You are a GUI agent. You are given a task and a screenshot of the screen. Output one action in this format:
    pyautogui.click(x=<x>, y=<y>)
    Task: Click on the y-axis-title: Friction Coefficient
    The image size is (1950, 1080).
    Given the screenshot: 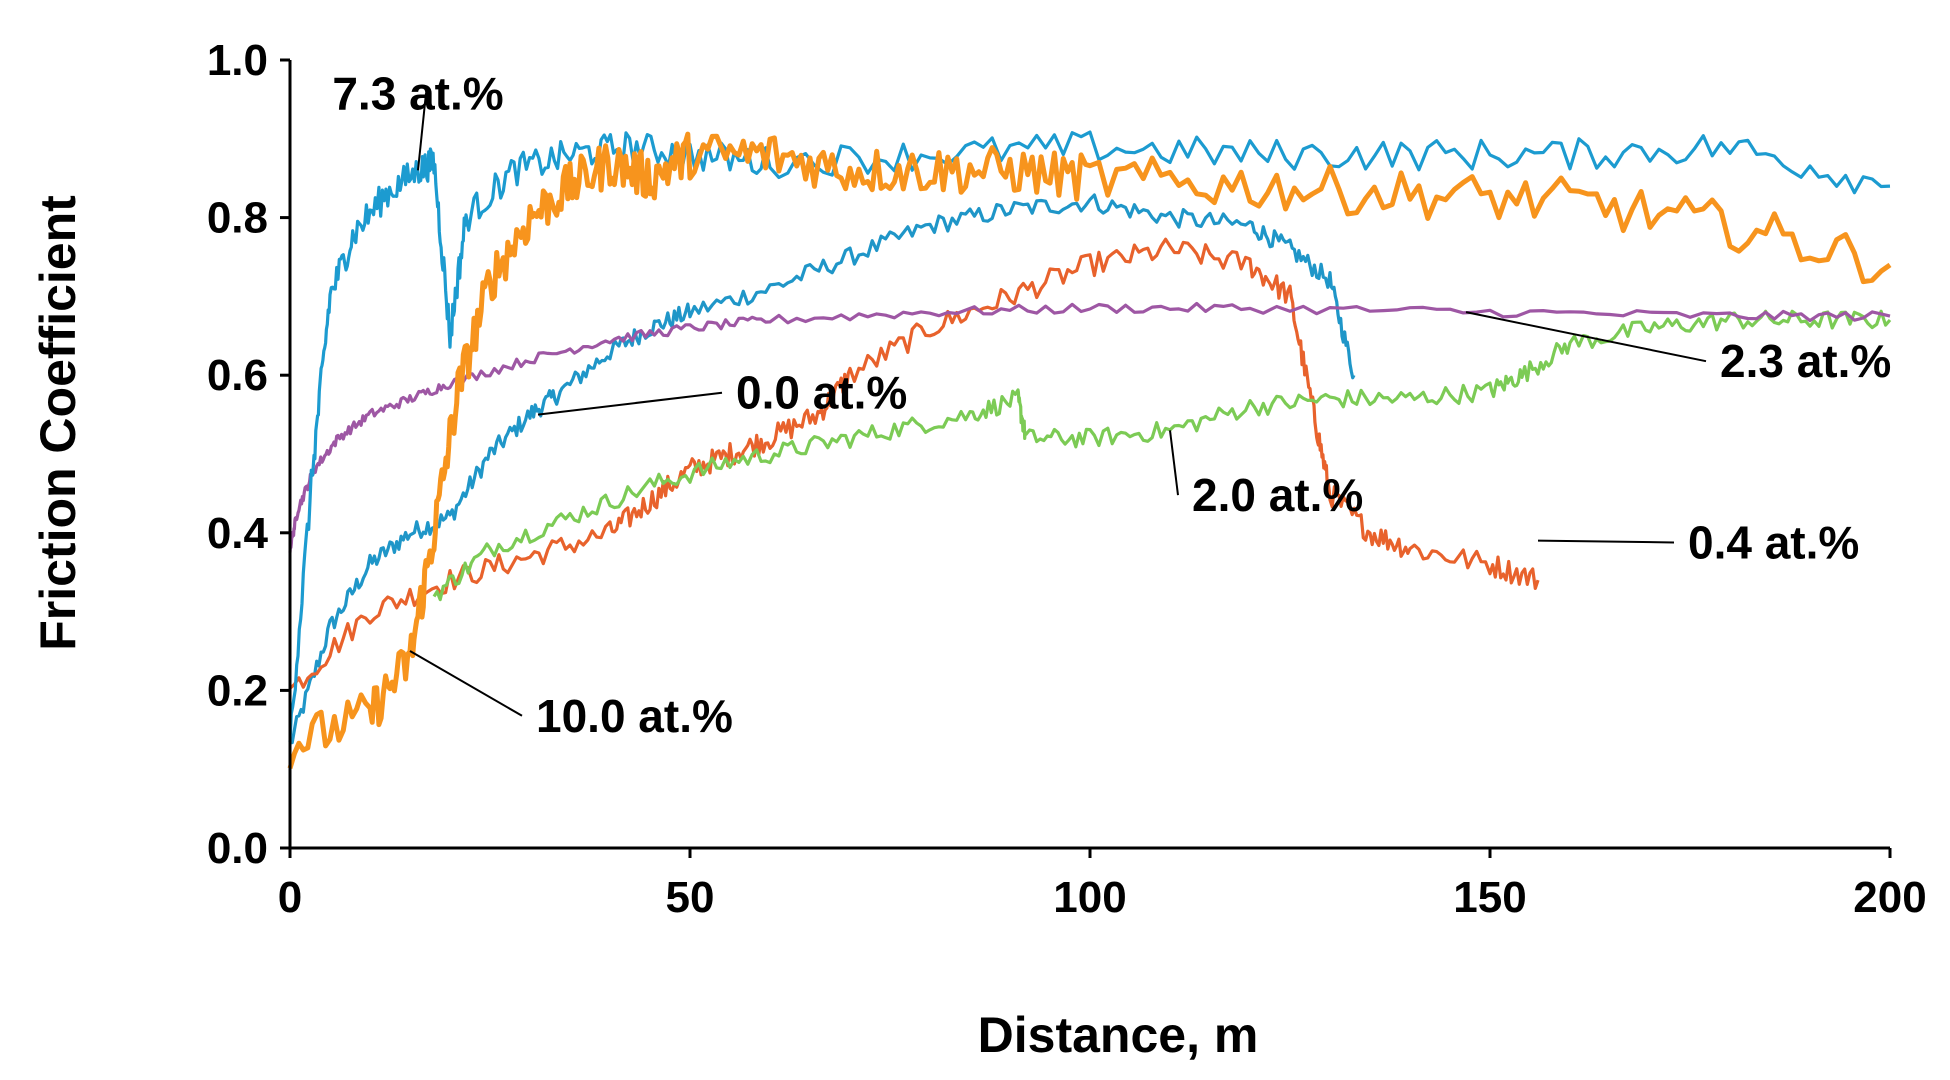 What is the action you would take?
    pyautogui.click(x=58, y=423)
    